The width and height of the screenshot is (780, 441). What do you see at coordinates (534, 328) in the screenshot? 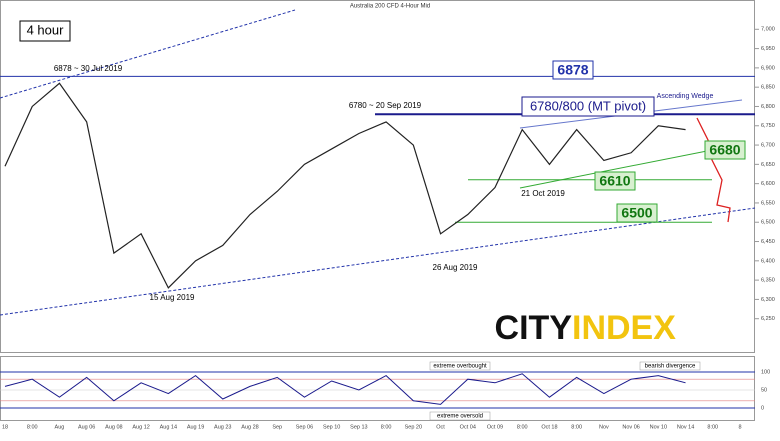
I see `logo: CITY` at bounding box center [534, 328].